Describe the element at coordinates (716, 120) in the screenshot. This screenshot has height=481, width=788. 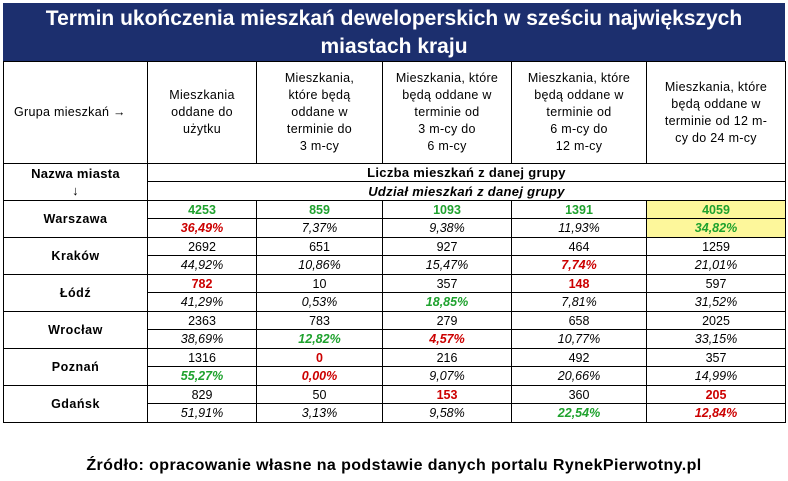
I see `column-header-5-line: terminie od 12 m-` at that location.